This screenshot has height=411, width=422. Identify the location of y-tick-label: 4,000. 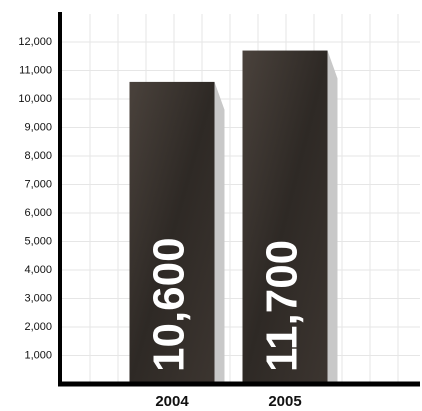
(38, 270).